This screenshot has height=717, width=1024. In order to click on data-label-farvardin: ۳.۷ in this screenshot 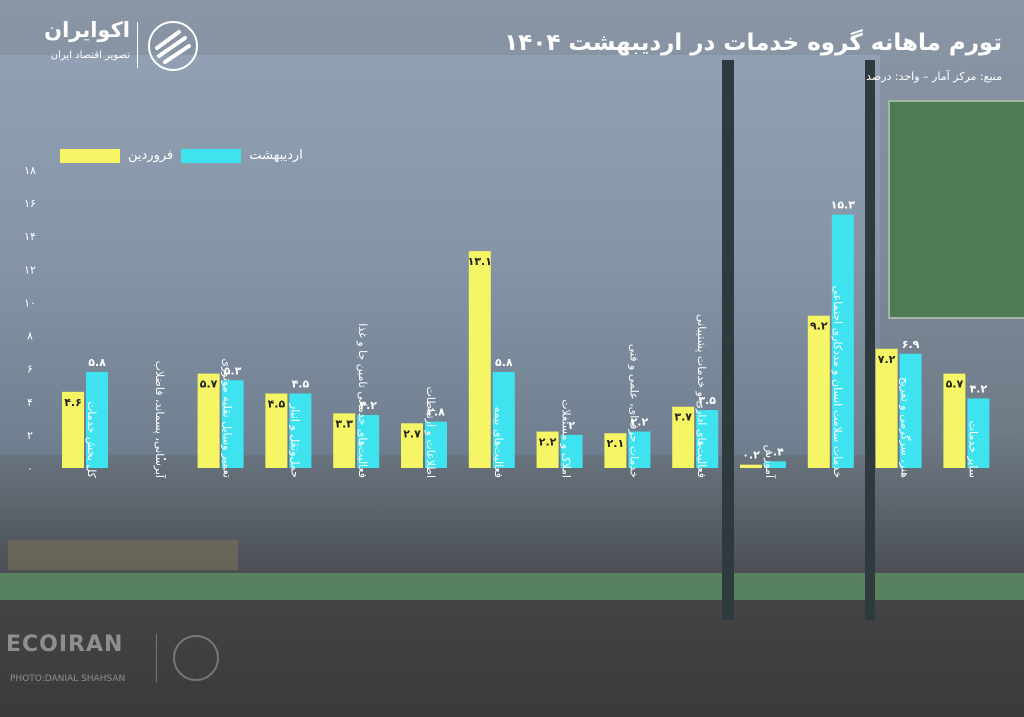, I will do `click(683, 417)`.